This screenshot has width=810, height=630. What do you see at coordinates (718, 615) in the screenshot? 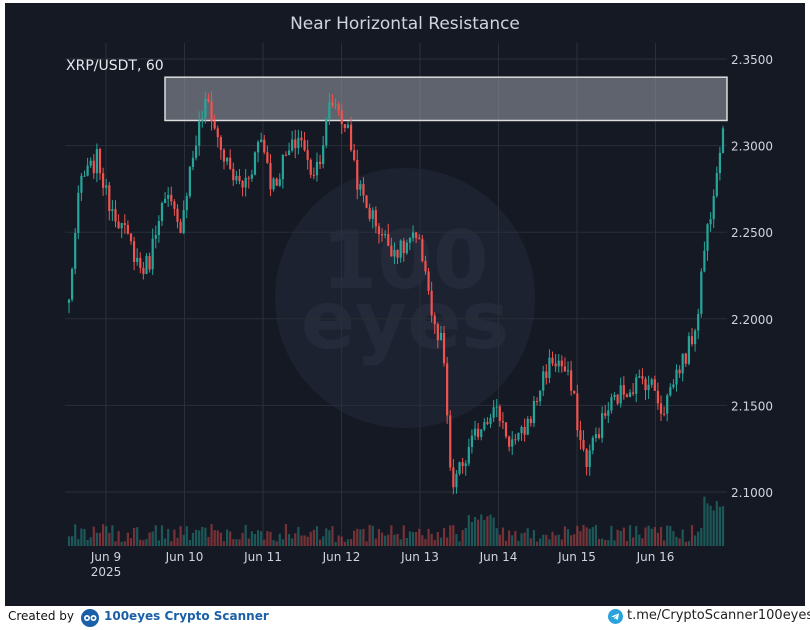
I see `telegram-link: t.me/CryptoScanner100eyes` at bounding box center [718, 615].